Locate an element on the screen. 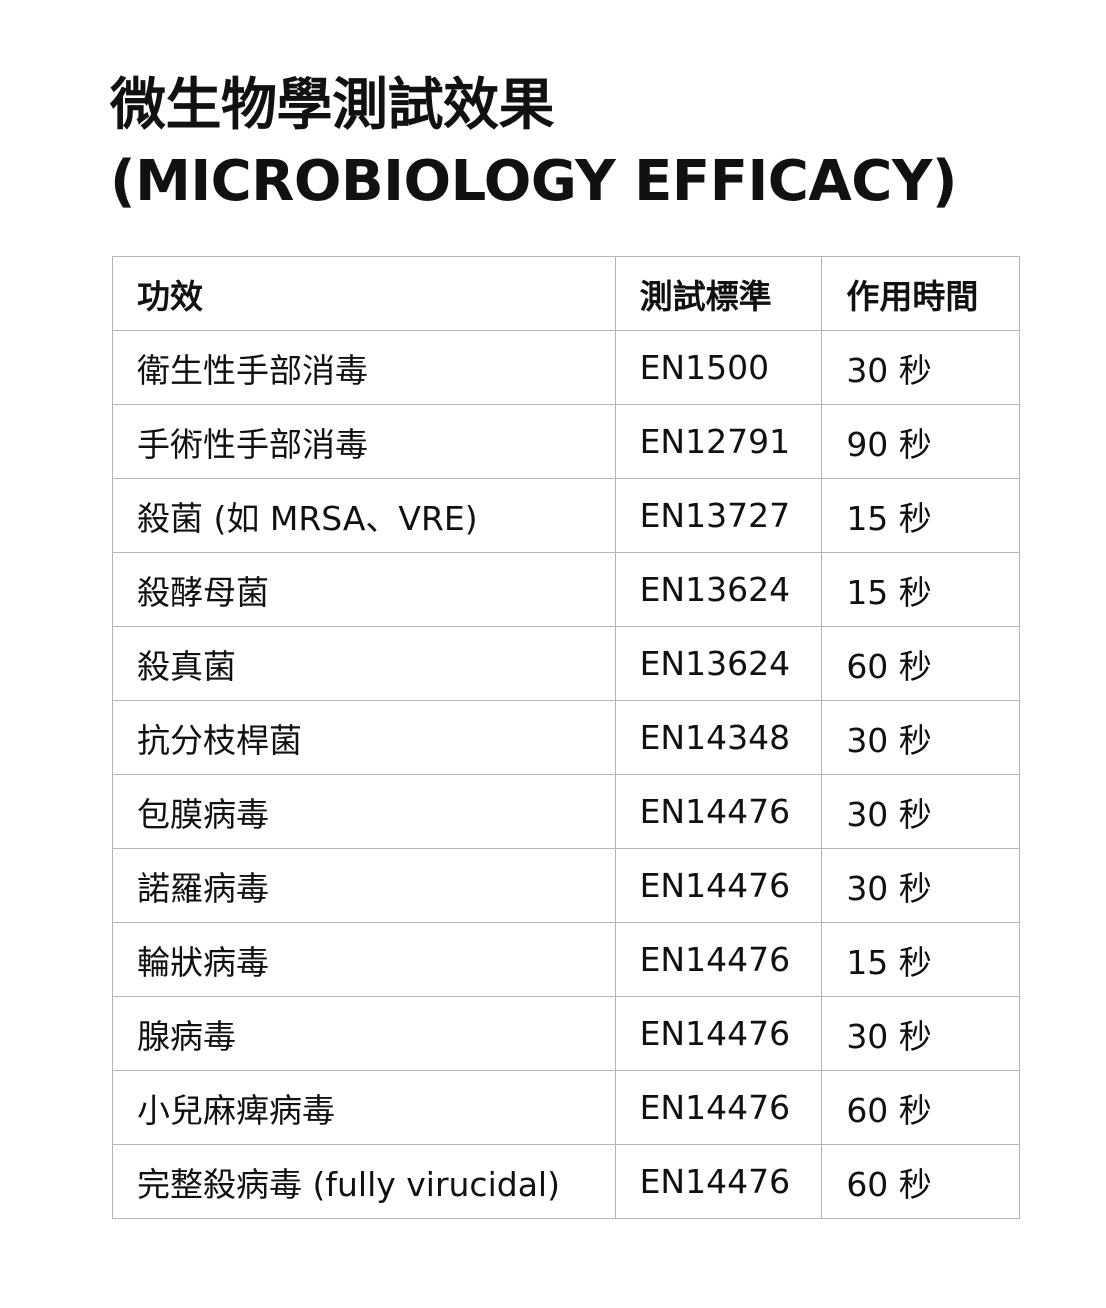 This screenshot has width=1106, height=1308. cell-efficacy: 完整殺病毒 (fully virucidal) is located at coordinates (364, 1181).